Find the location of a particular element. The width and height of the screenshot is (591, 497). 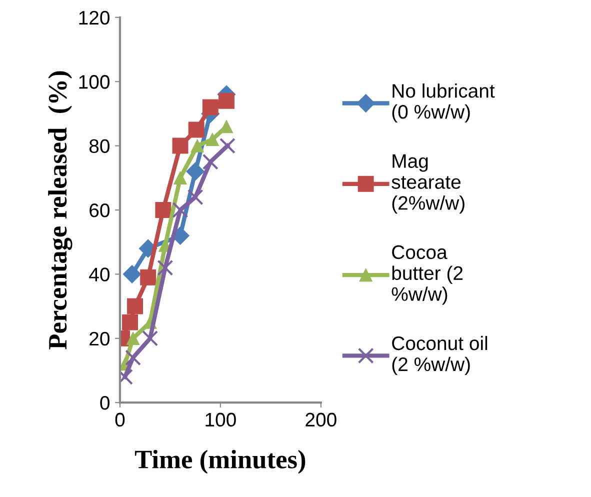

y-tick-label: 20 is located at coordinates (100, 339).